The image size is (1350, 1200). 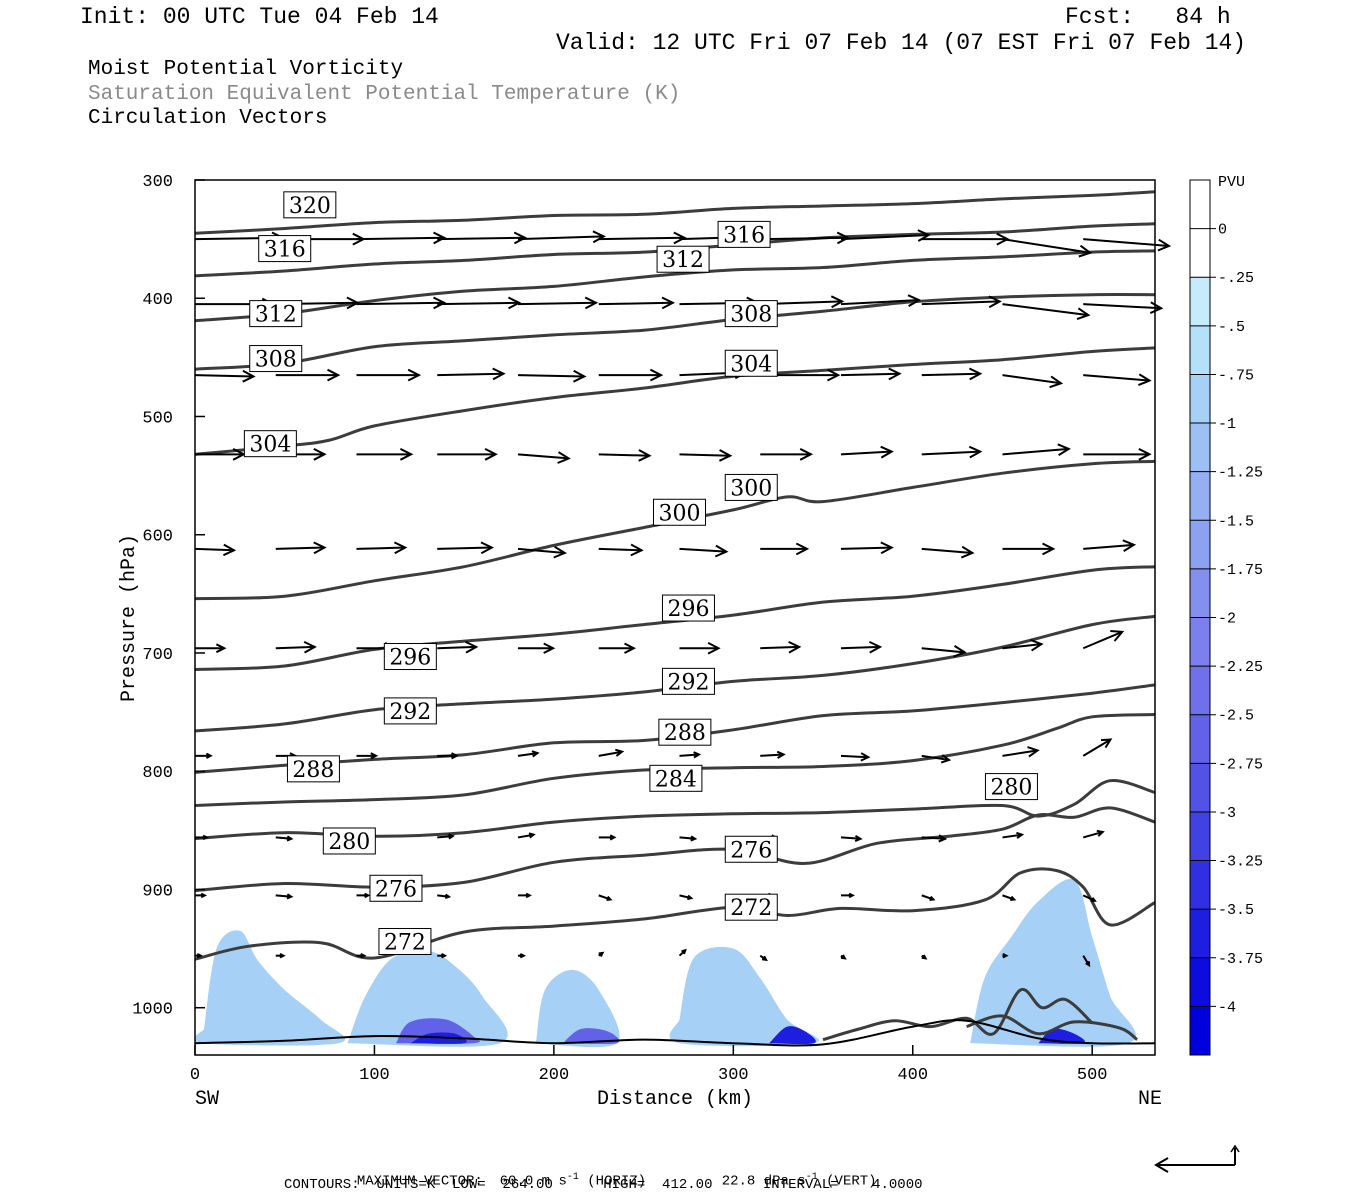 I want to click on y-tick-label: 600, so click(x=157, y=537).